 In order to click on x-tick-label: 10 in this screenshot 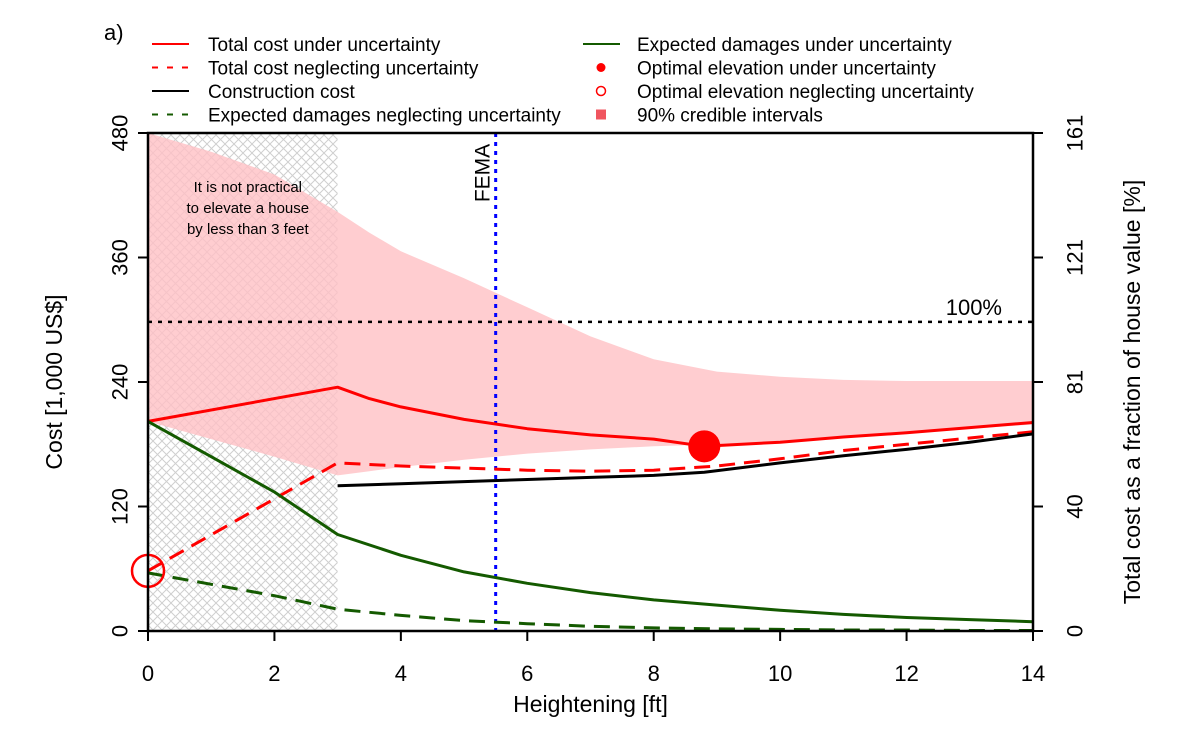, I will do `click(780, 673)`.